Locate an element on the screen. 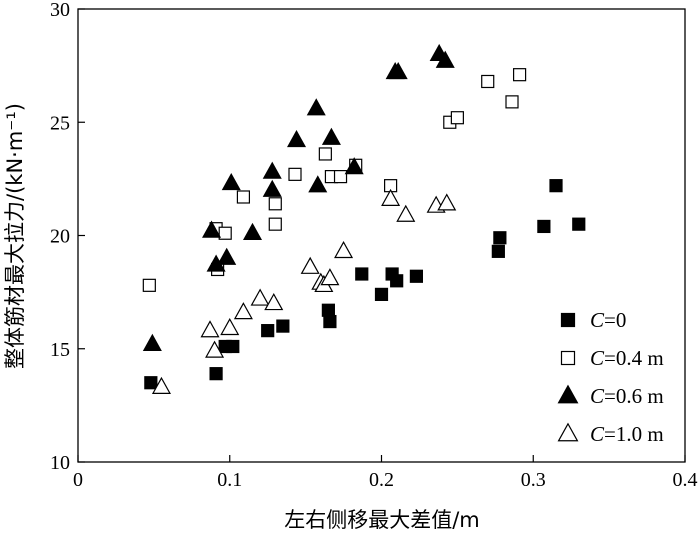  y-axis-label: 整体筋材最大拉力/(kN·m⁻¹) is located at coordinates (15, 236).